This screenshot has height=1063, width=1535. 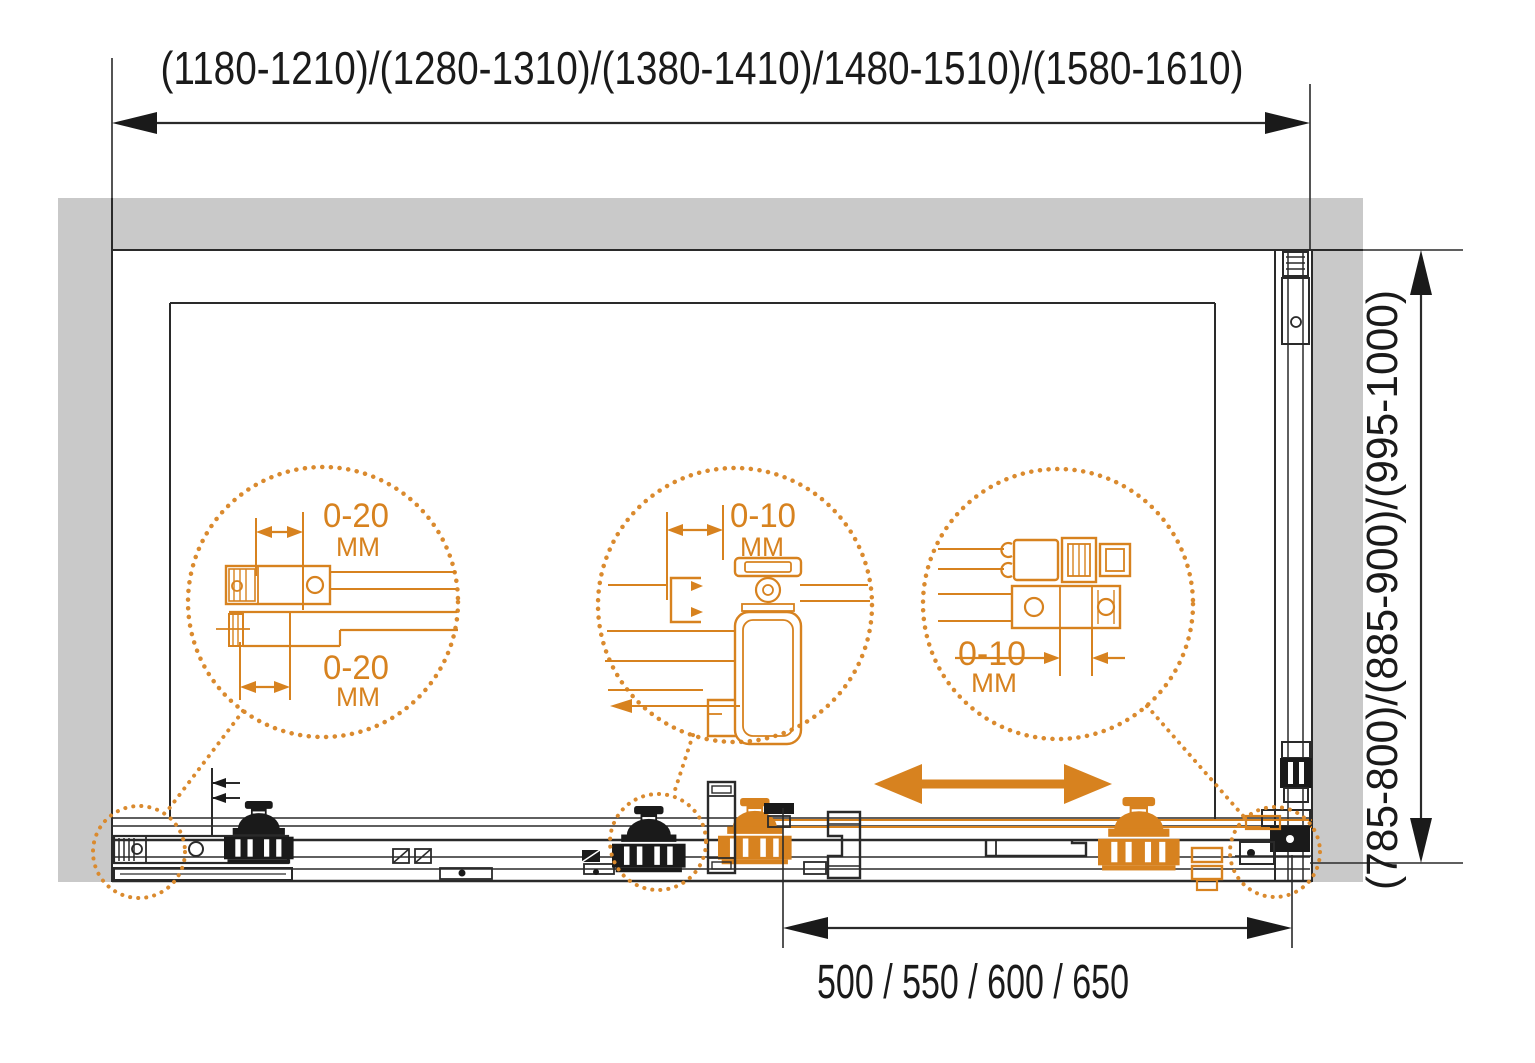 What do you see at coordinates (1037, 908) in the screenshot?
I see `bottom-door-dimension: 500 / 550 / 600 / 650` at bounding box center [1037, 908].